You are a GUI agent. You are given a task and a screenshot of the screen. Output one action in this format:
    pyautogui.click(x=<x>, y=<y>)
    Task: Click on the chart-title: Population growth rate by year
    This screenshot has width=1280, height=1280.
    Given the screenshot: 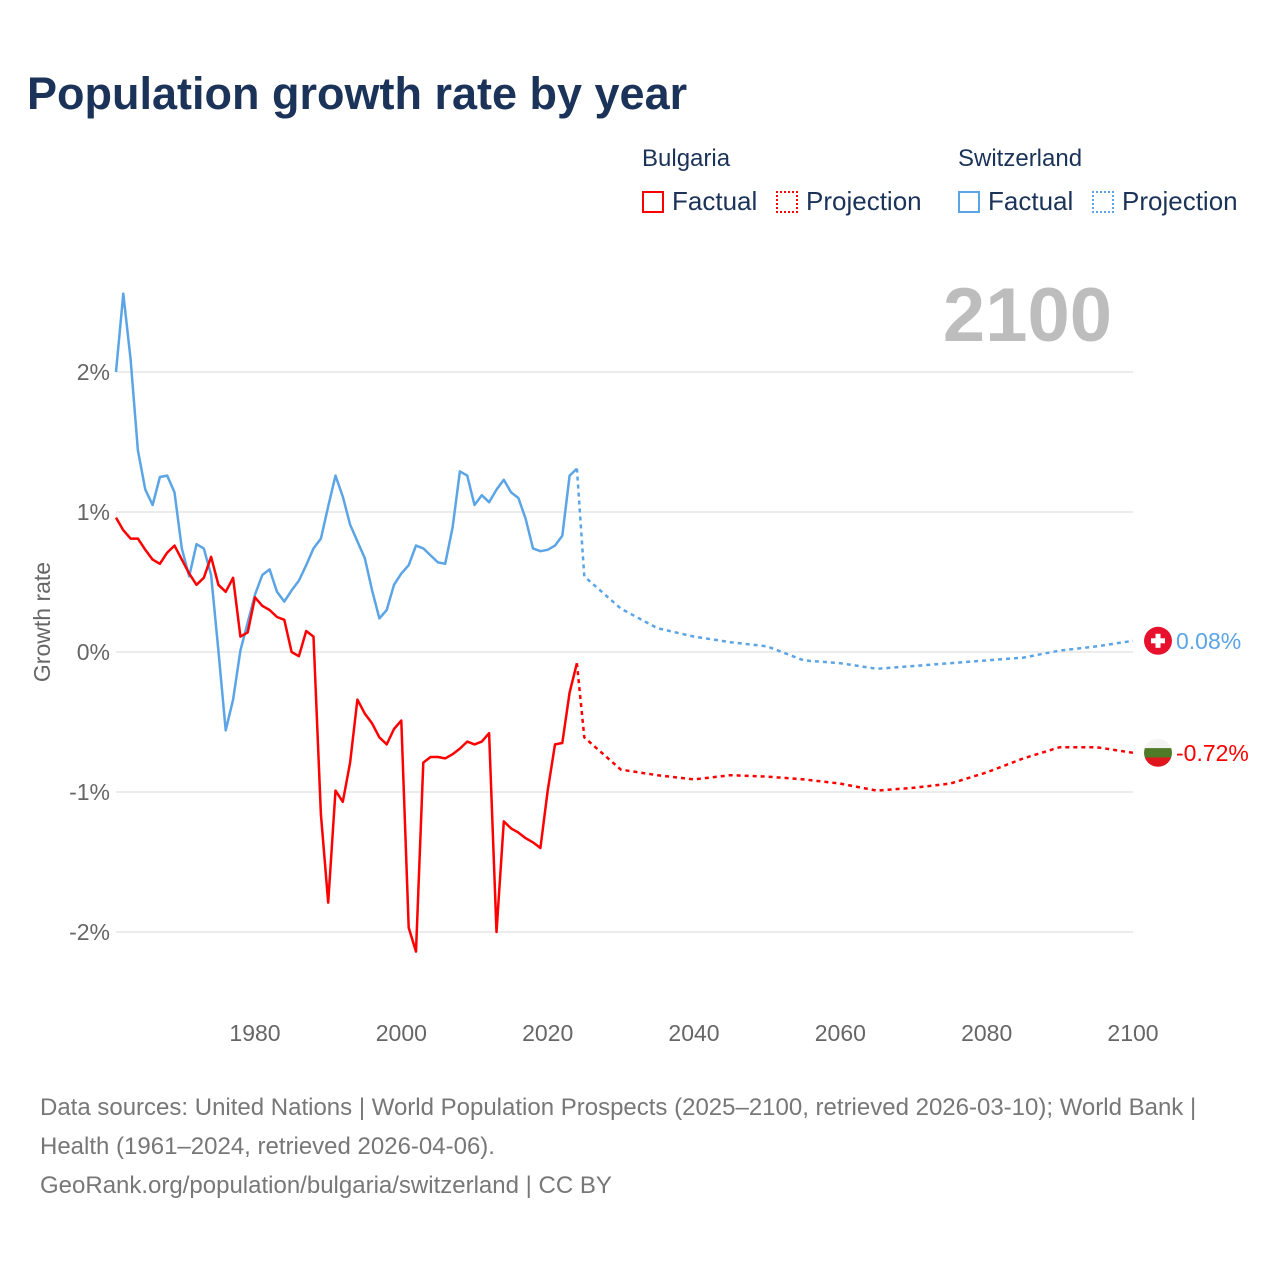 What is the action you would take?
    pyautogui.click(x=357, y=93)
    